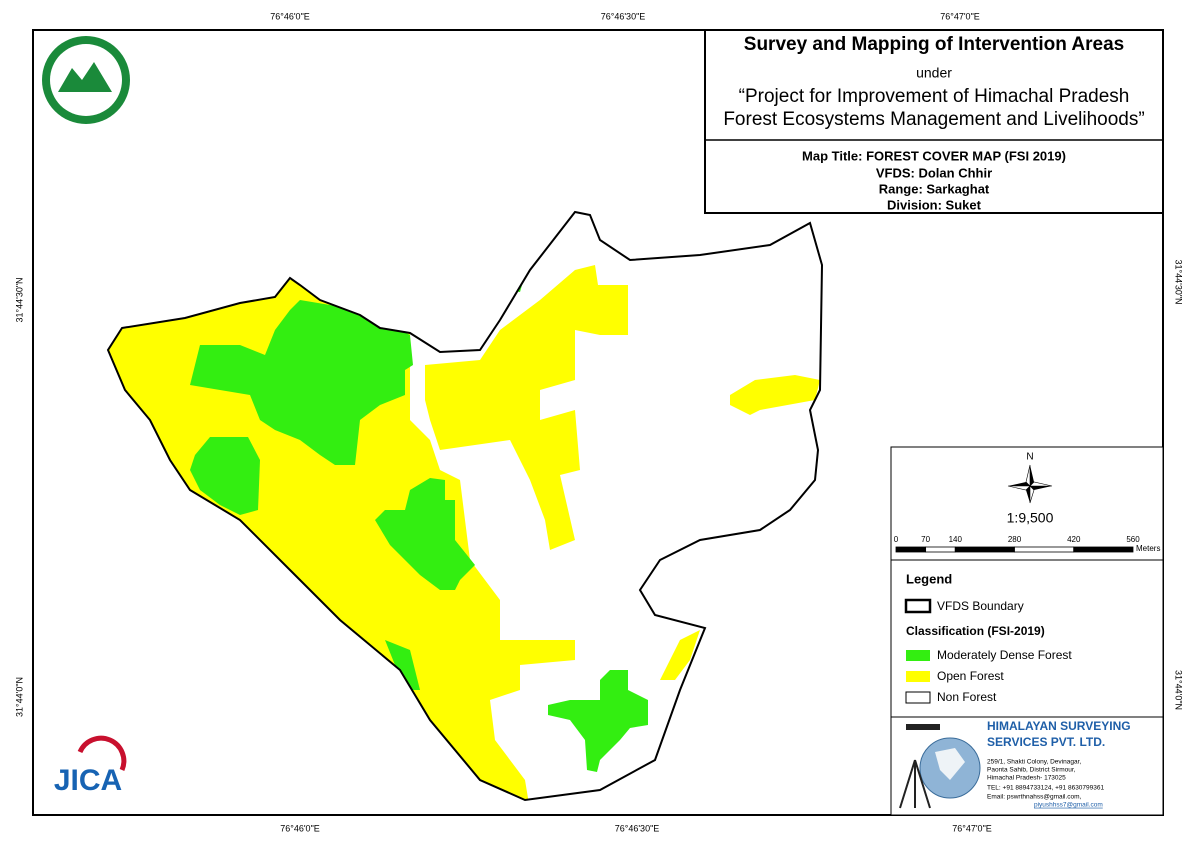 The width and height of the screenshot is (1200, 853). Describe the element at coordinates (940, 766) in the screenshot. I see `company-logo` at that location.